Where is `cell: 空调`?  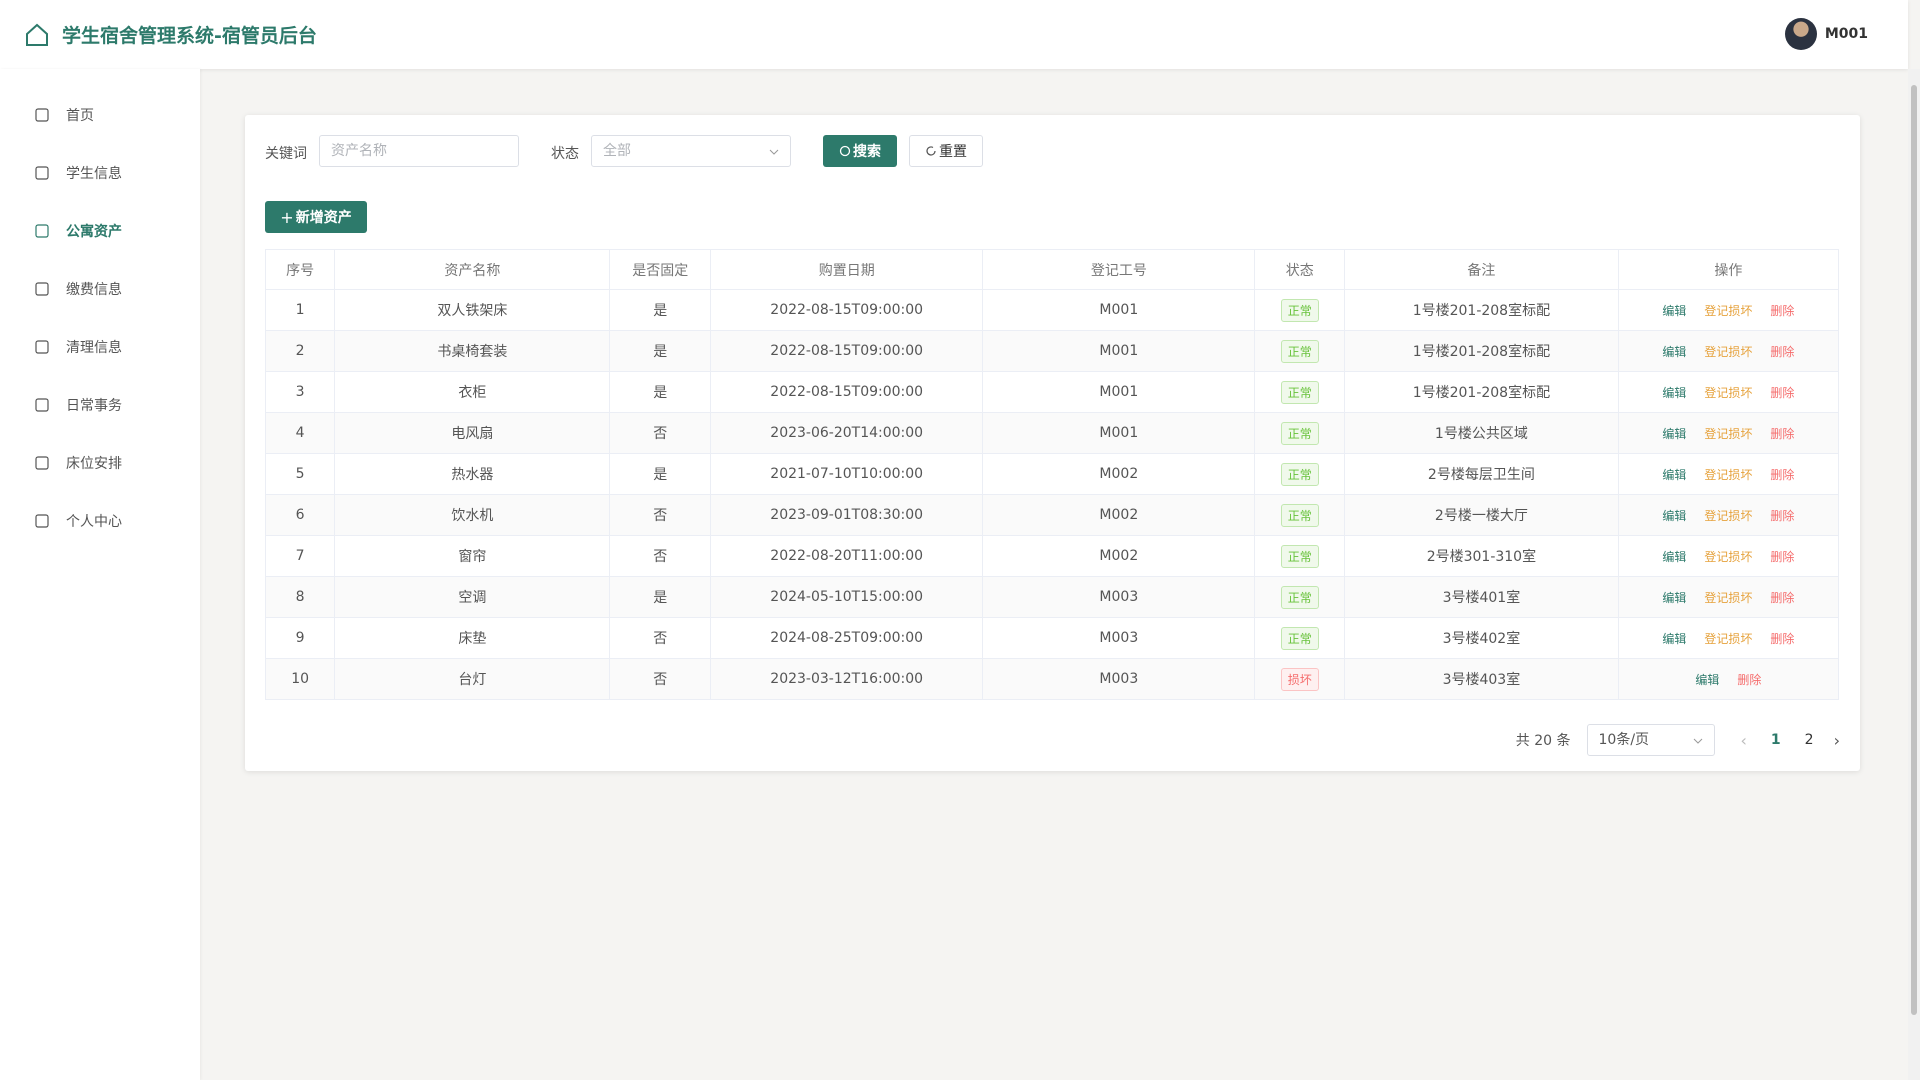
cell: 空调 is located at coordinates (472, 597).